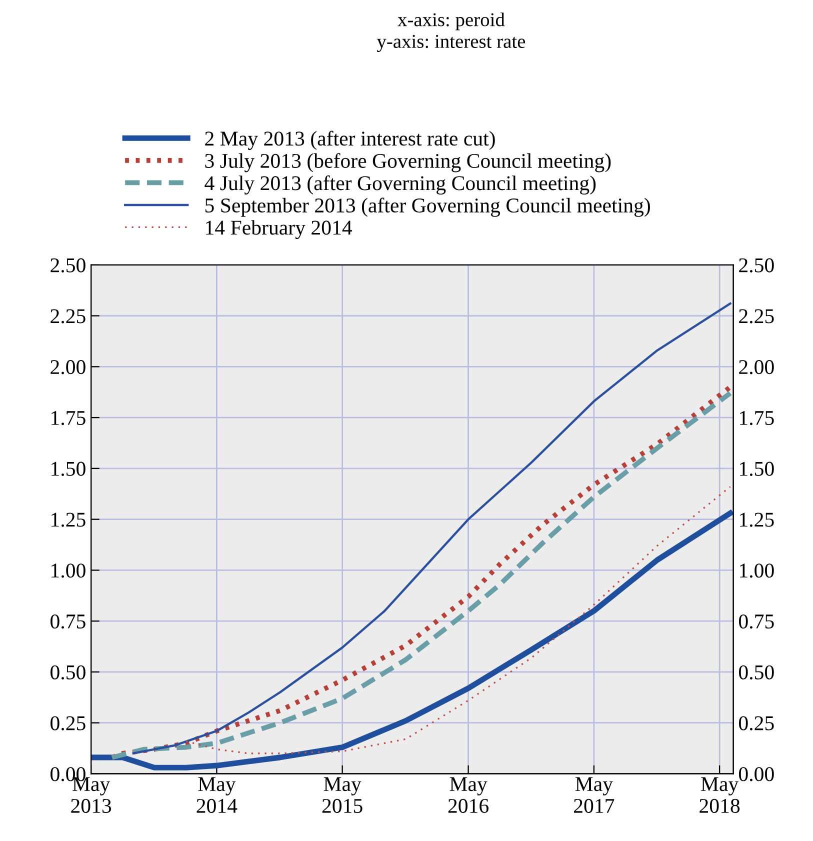  I want to click on y2-tick-label: 0.75, so click(68, 621).